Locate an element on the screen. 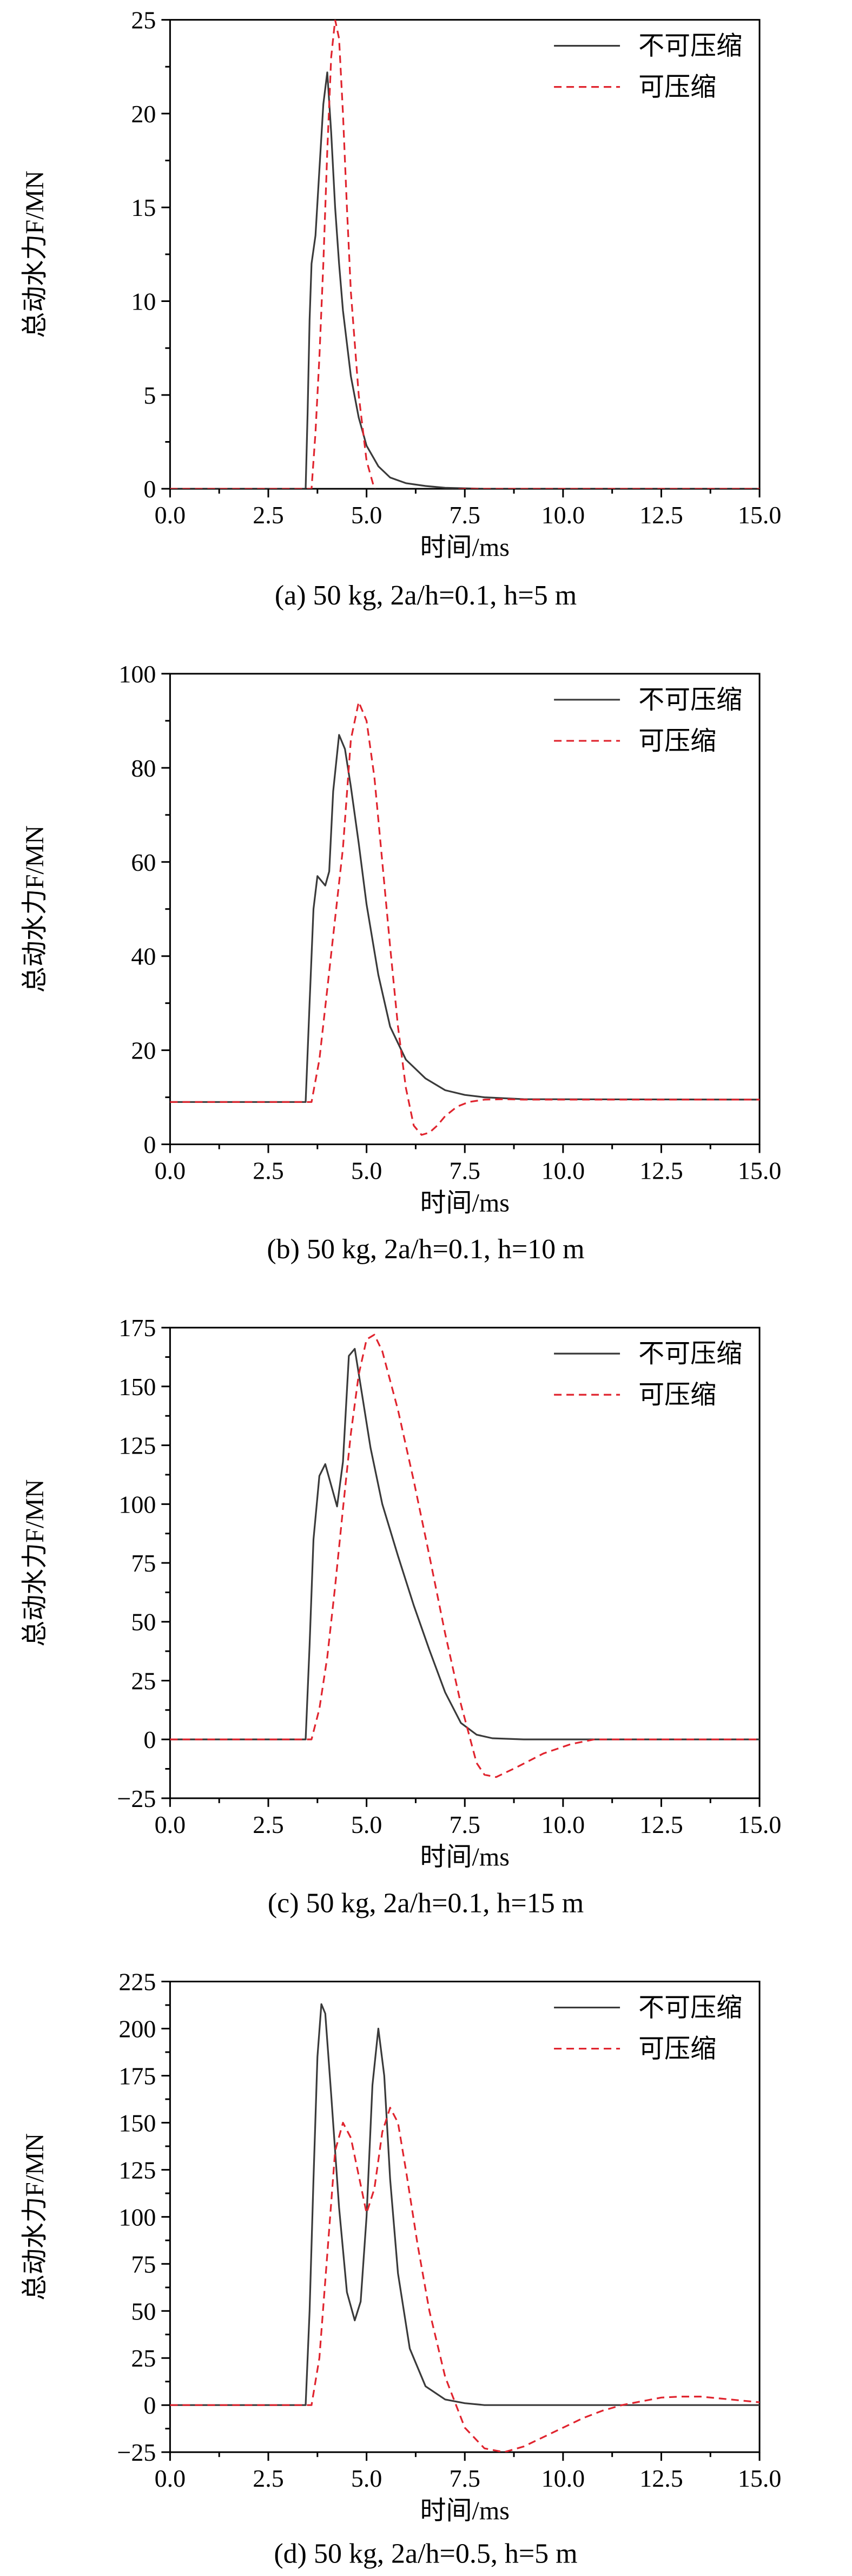 The width and height of the screenshot is (852, 2576). y-tick-label: 225 is located at coordinates (137, 1982).